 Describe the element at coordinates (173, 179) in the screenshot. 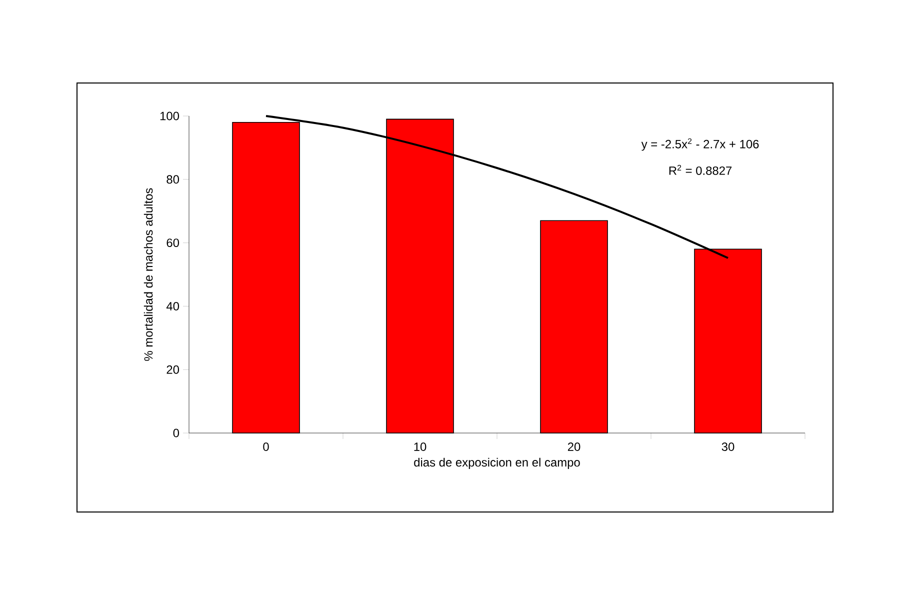

I see `y-tick-label: 80` at that location.